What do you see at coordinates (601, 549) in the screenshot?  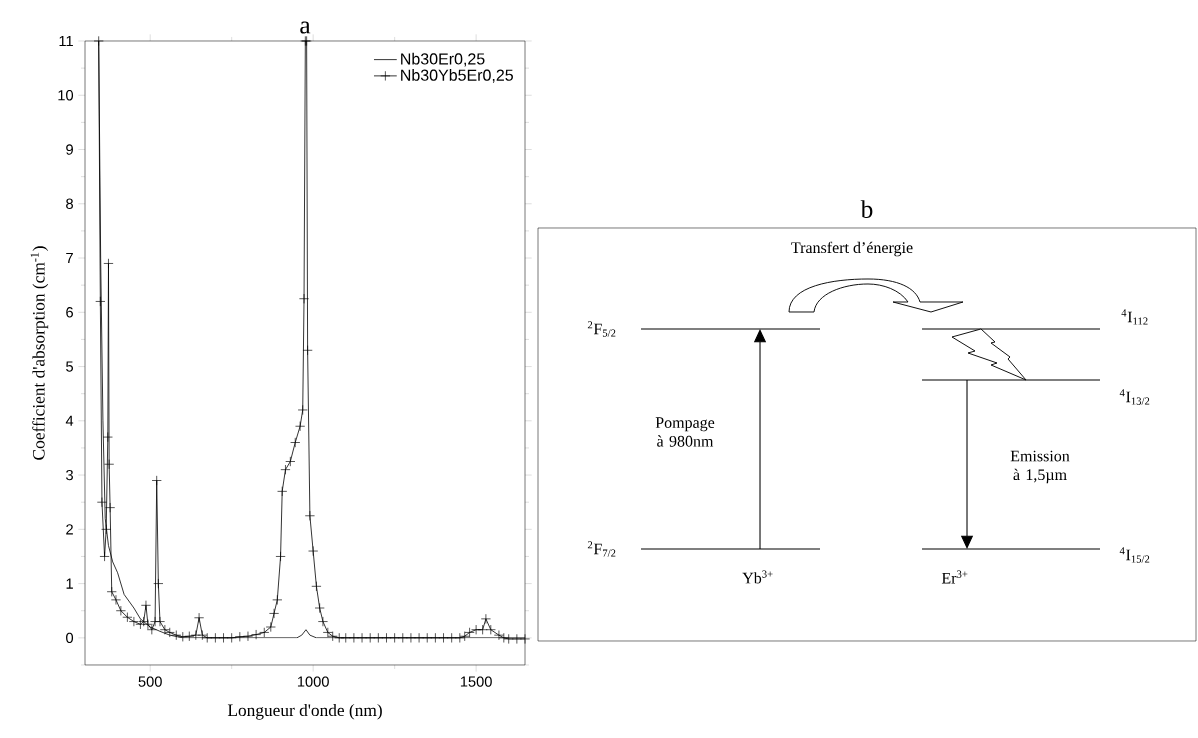 I see `text: $^{2}$F$_{7/2}$` at bounding box center [601, 549].